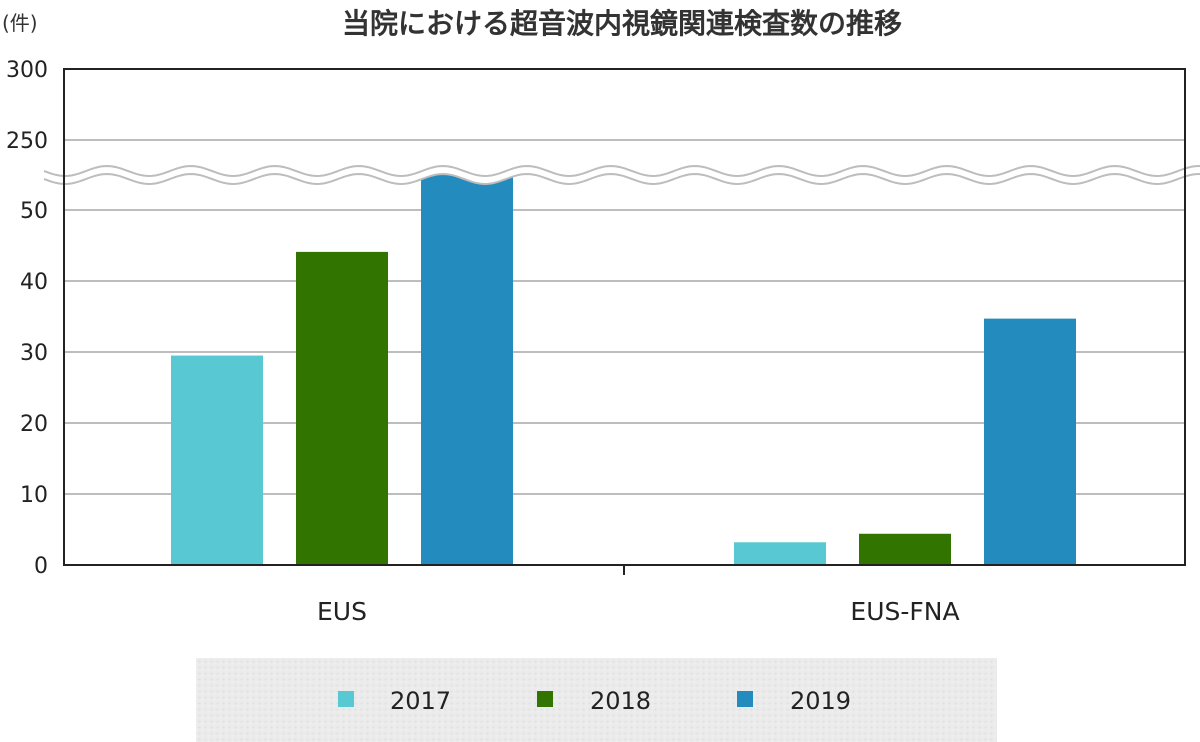 Image resolution: width=1200 pixels, height=742 pixels. Describe the element at coordinates (27, 70) in the screenshot. I see `y-tick-label: 300` at that location.